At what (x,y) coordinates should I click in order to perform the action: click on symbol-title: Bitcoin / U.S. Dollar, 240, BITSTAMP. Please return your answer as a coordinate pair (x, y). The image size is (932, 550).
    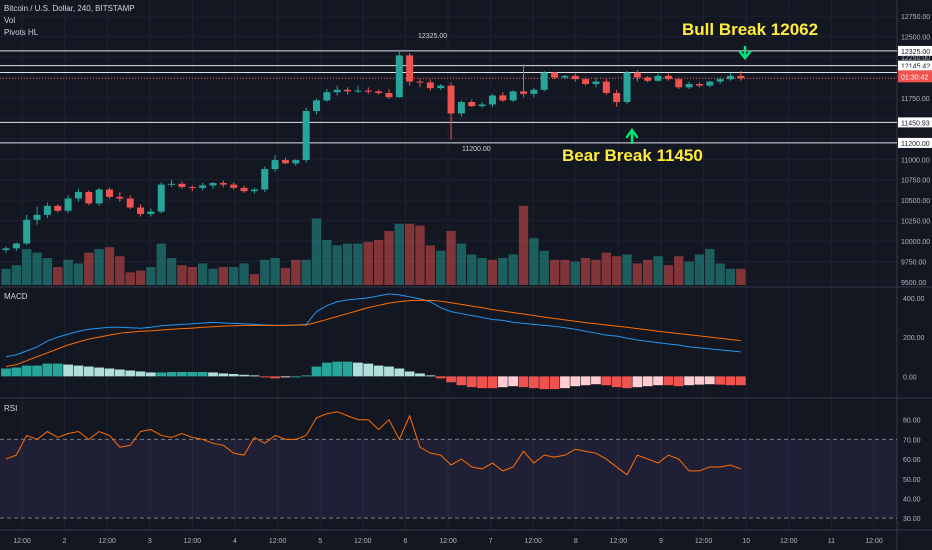
    Looking at the image, I should click on (69, 8).